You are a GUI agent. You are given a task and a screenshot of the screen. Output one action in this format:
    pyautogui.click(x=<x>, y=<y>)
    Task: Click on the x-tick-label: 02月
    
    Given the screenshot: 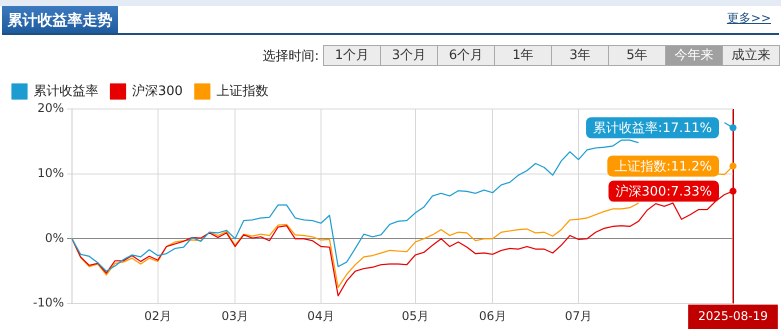 What is the action you would take?
    pyautogui.click(x=158, y=315)
    